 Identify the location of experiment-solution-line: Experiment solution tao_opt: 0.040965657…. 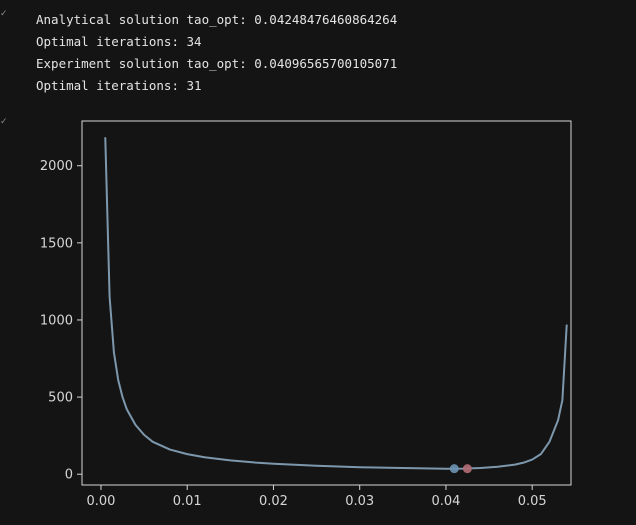
(217, 63).